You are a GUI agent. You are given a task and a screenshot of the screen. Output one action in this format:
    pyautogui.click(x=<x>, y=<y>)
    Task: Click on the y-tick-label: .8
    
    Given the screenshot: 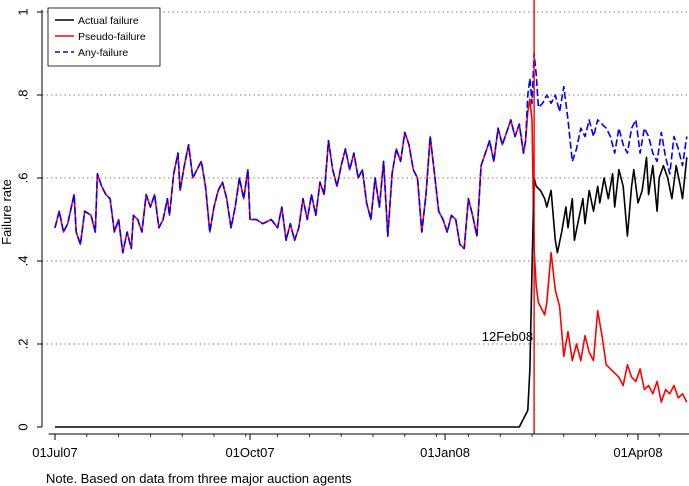 What is the action you would take?
    pyautogui.click(x=22, y=95)
    